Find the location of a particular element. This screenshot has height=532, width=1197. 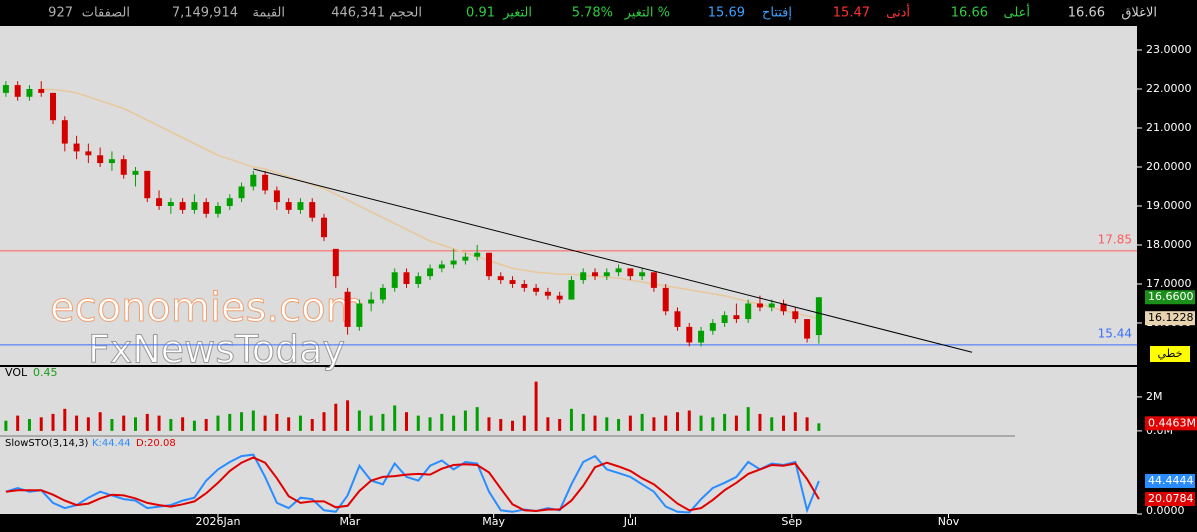

header-value: 16.66 is located at coordinates (1086, 13).